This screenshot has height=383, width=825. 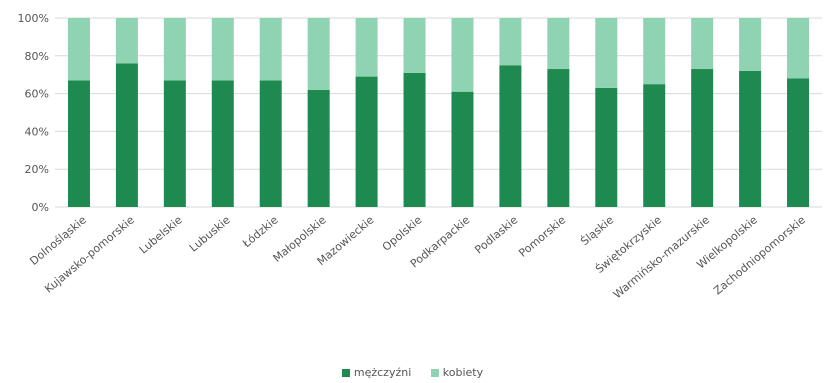 What do you see at coordinates (463, 372) in the screenshot?
I see `legend-label-women: kobiety` at bounding box center [463, 372].